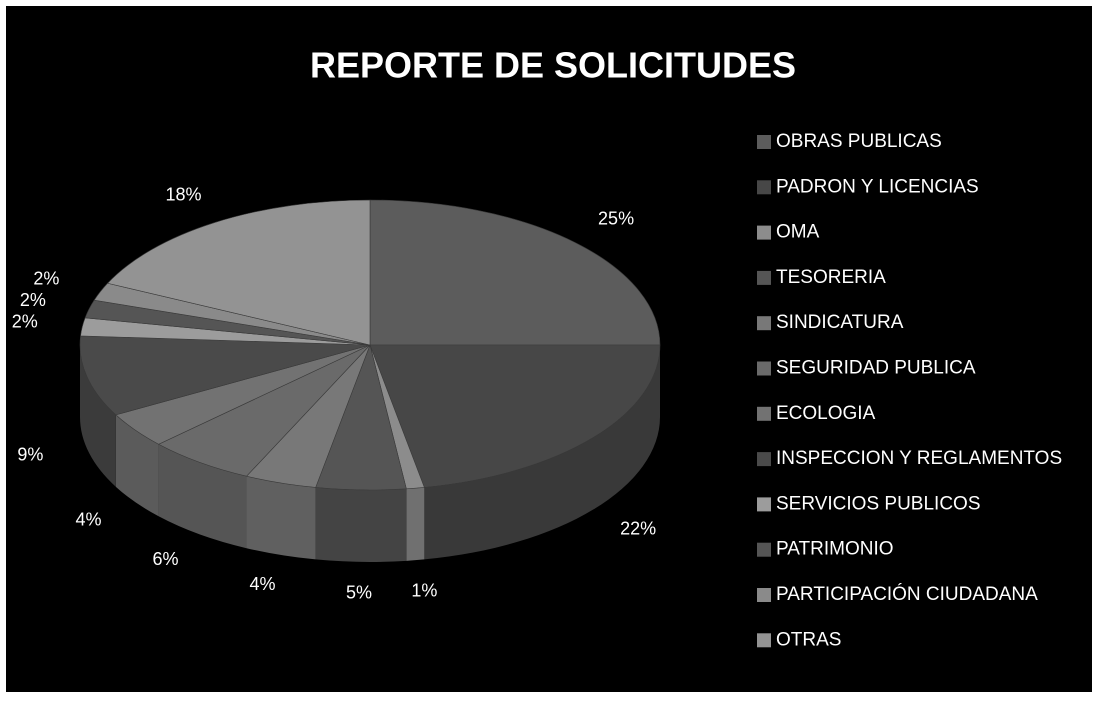 The height and width of the screenshot is (703, 1098). What do you see at coordinates (826, 413) in the screenshot?
I see `legend-label: ECOLOGIA` at bounding box center [826, 413].